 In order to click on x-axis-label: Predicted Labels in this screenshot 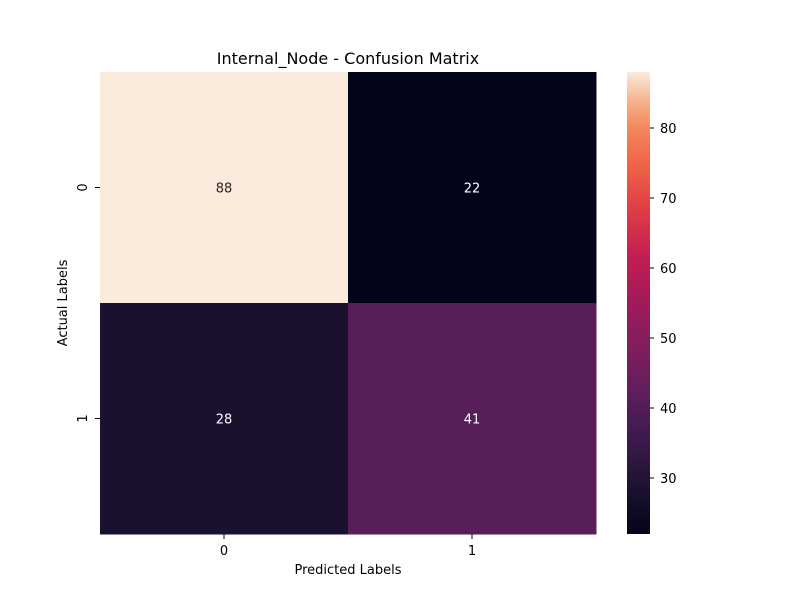, I will do `click(347, 570)`.